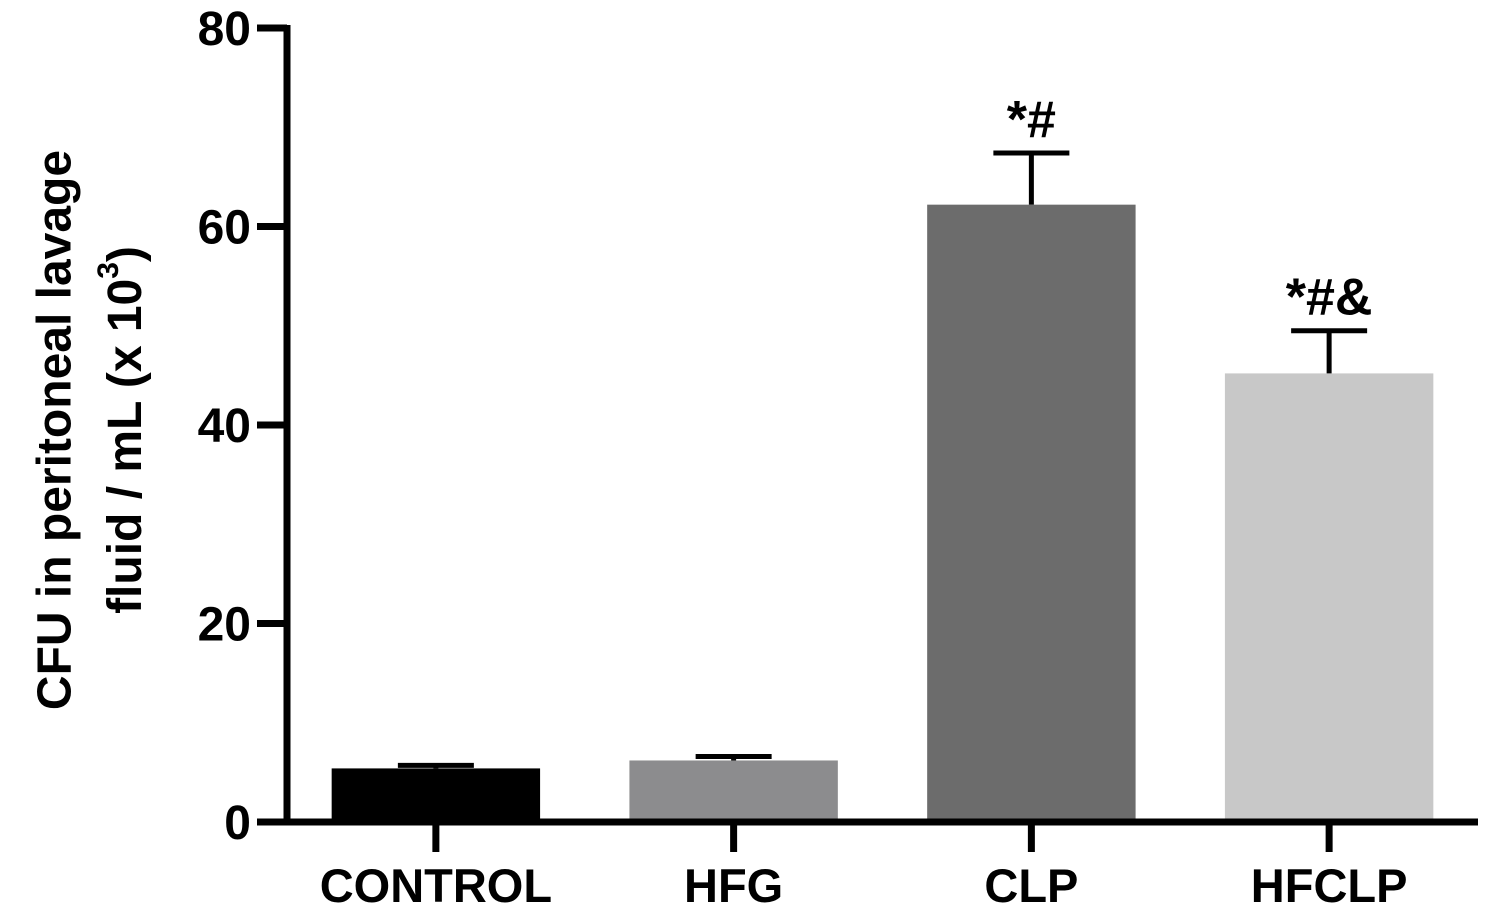 The image size is (1485, 922). I want to click on y-axis-label: fluid / mL (x 103), so click(122, 430).